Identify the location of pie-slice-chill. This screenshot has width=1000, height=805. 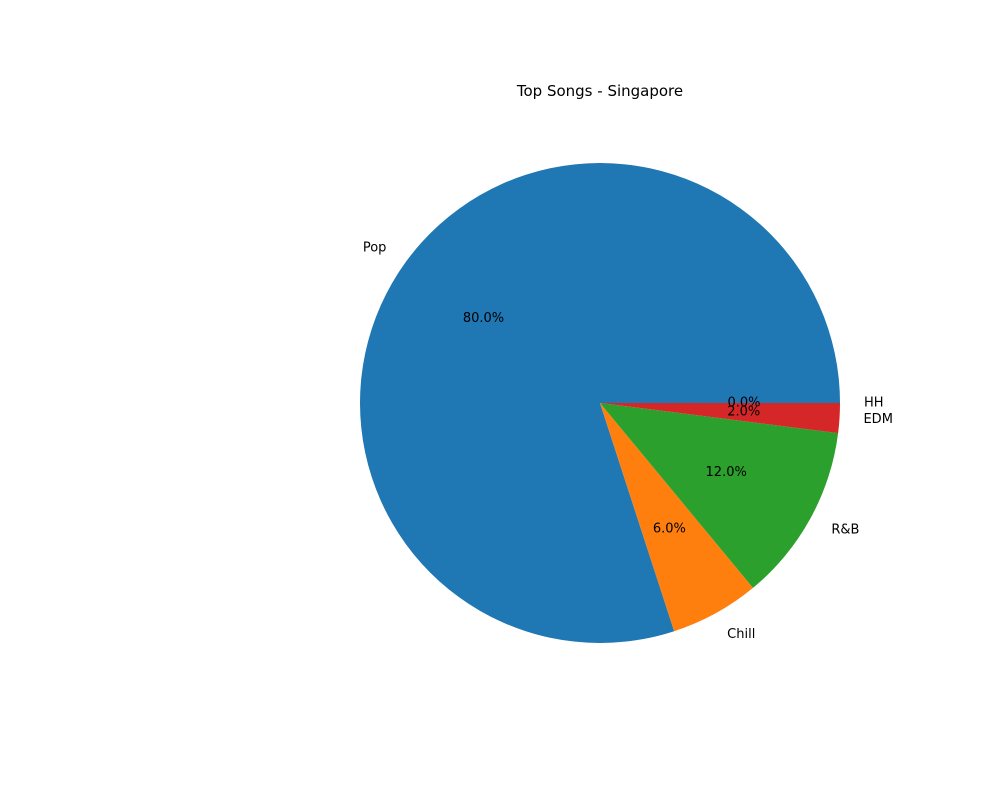
(676, 517).